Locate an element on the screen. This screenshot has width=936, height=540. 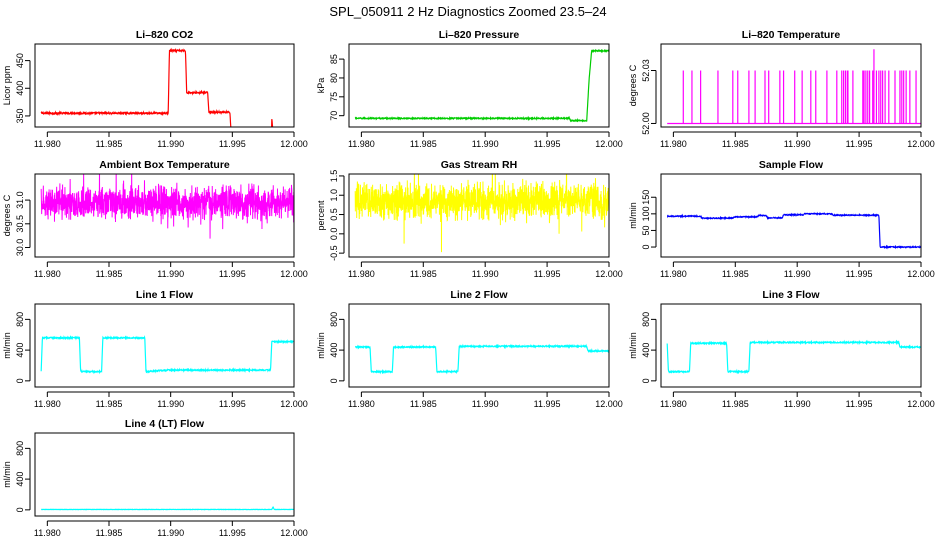
chart-title: Line 1 Flow is located at coordinates (165, 295).